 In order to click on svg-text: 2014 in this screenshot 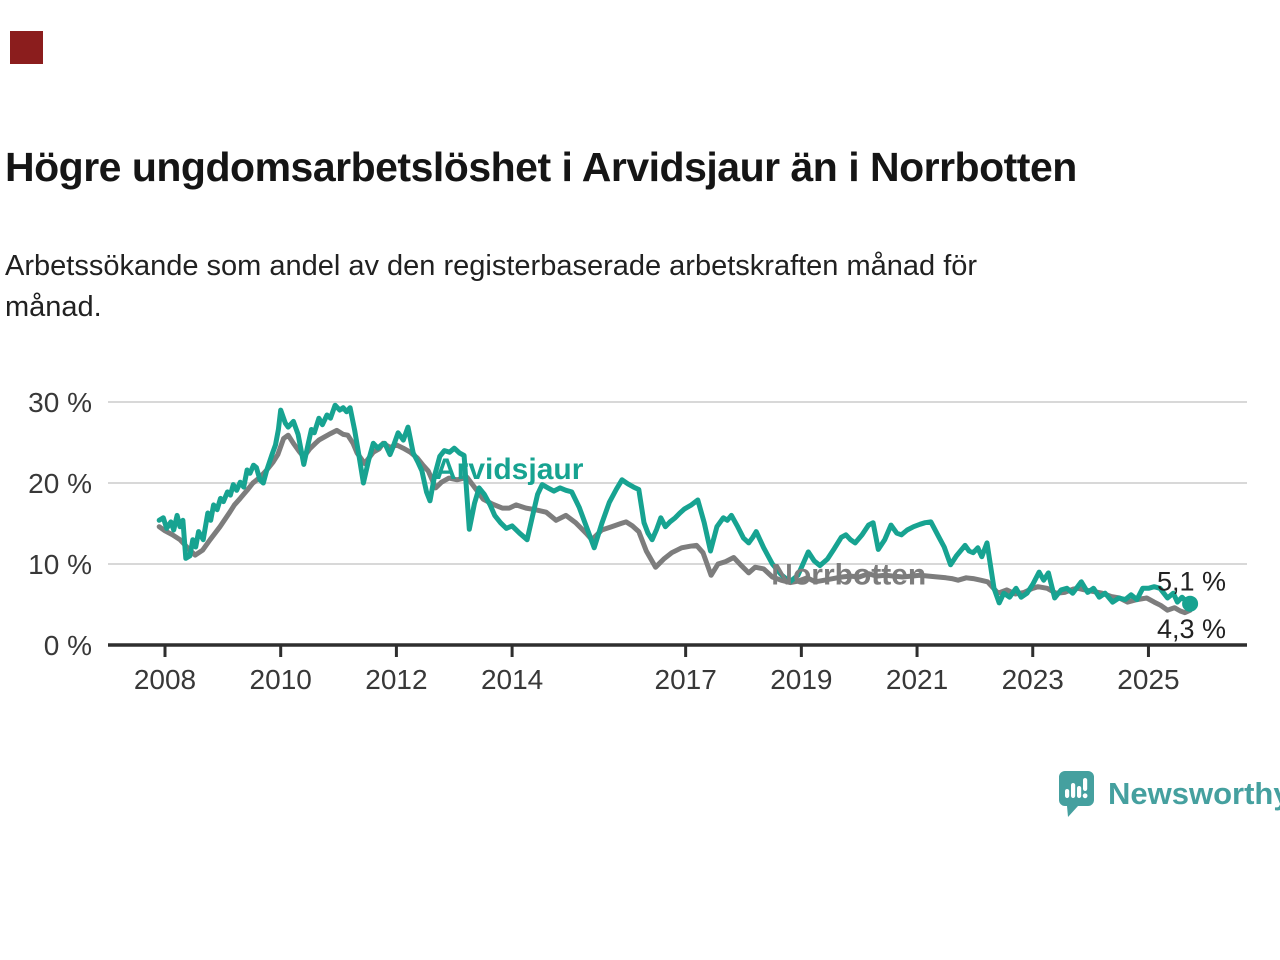, I will do `click(512, 679)`.